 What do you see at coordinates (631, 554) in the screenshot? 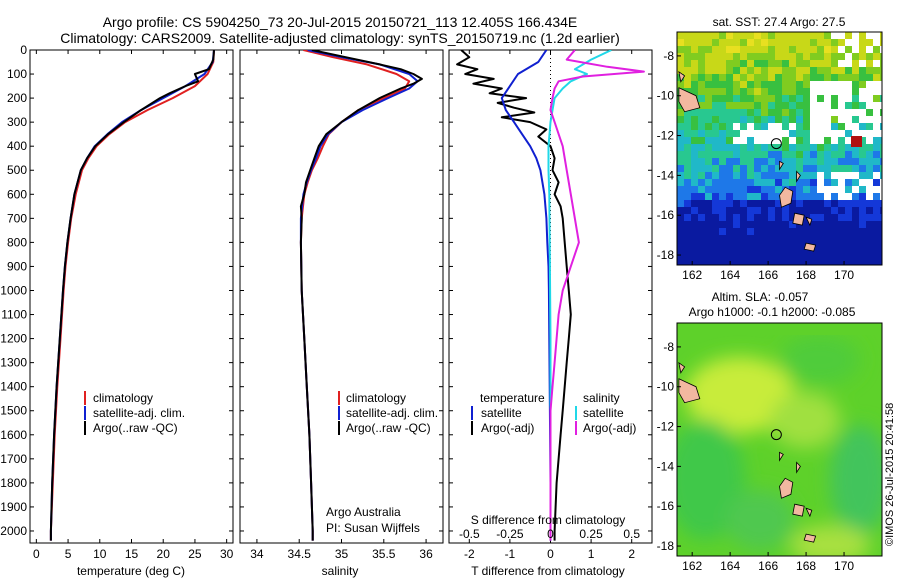
I see `x-tick-label: 2` at bounding box center [631, 554].